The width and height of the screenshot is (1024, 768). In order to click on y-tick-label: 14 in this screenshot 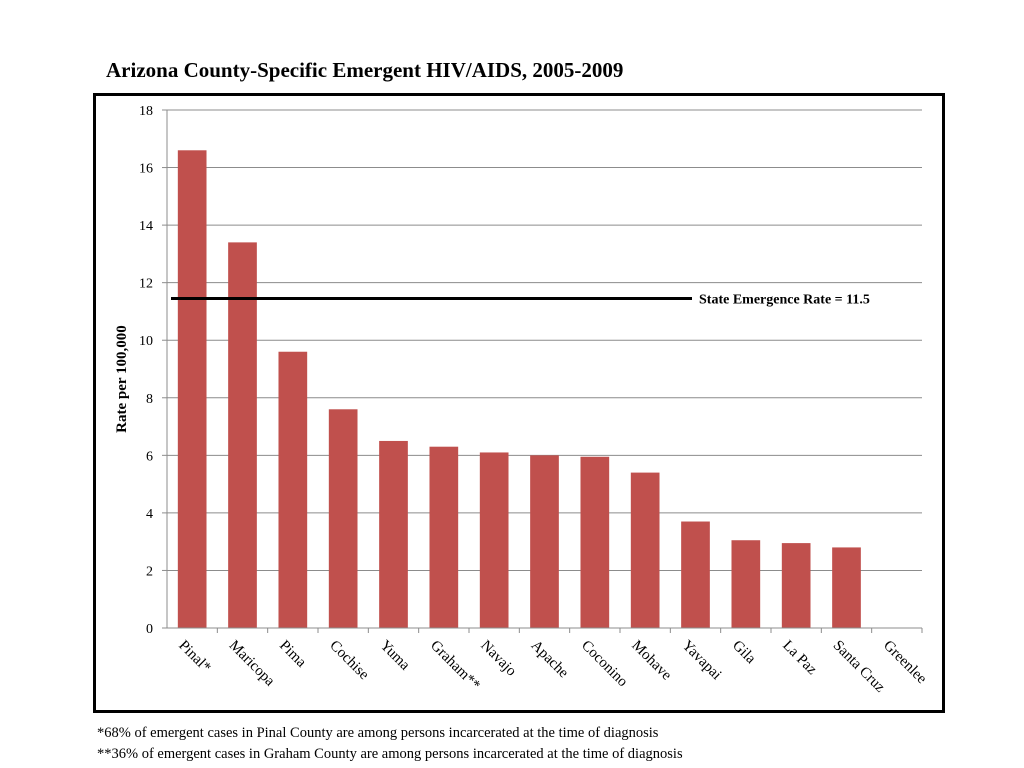, I will do `click(146, 226)`.